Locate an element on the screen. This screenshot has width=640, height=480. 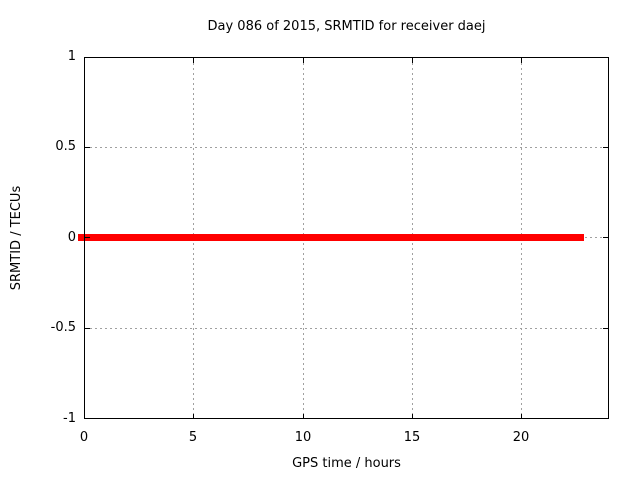
tick-top-x20 is located at coordinates (521, 60).